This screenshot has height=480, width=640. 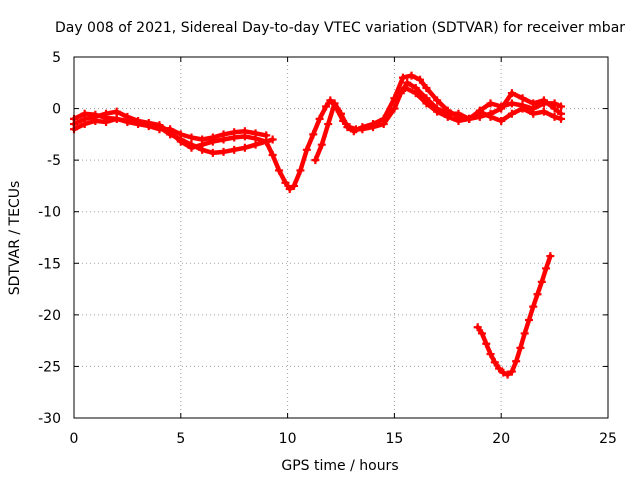 I want to click on y-tick-label: -5, so click(x=54, y=161).